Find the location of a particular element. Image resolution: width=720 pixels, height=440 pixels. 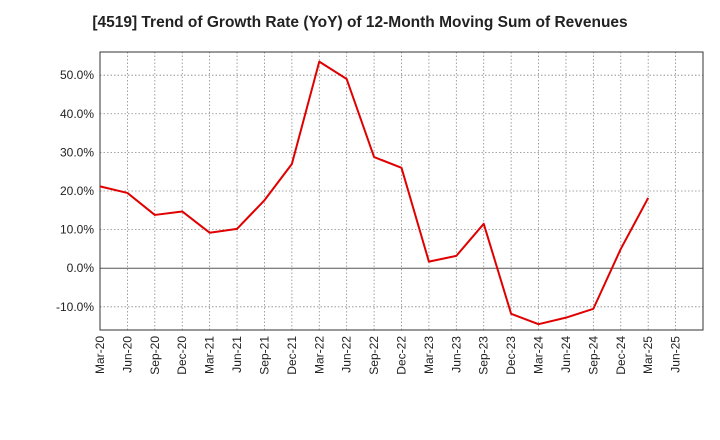

x-tick-label: Jun-25 is located at coordinates (676, 354).